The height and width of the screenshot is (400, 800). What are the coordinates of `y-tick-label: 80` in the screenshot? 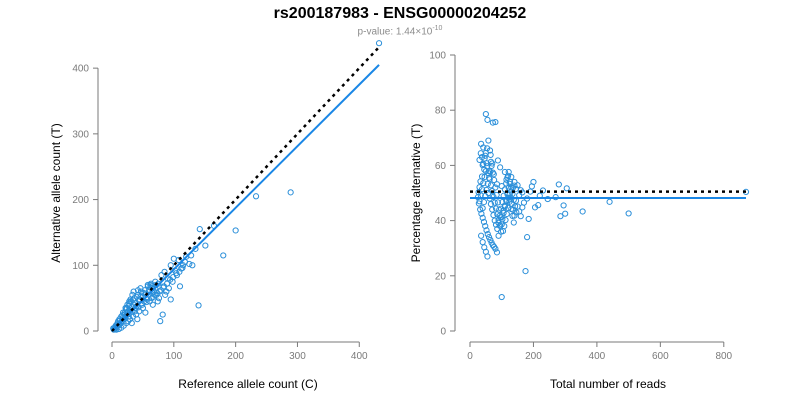 It's located at (441, 111).